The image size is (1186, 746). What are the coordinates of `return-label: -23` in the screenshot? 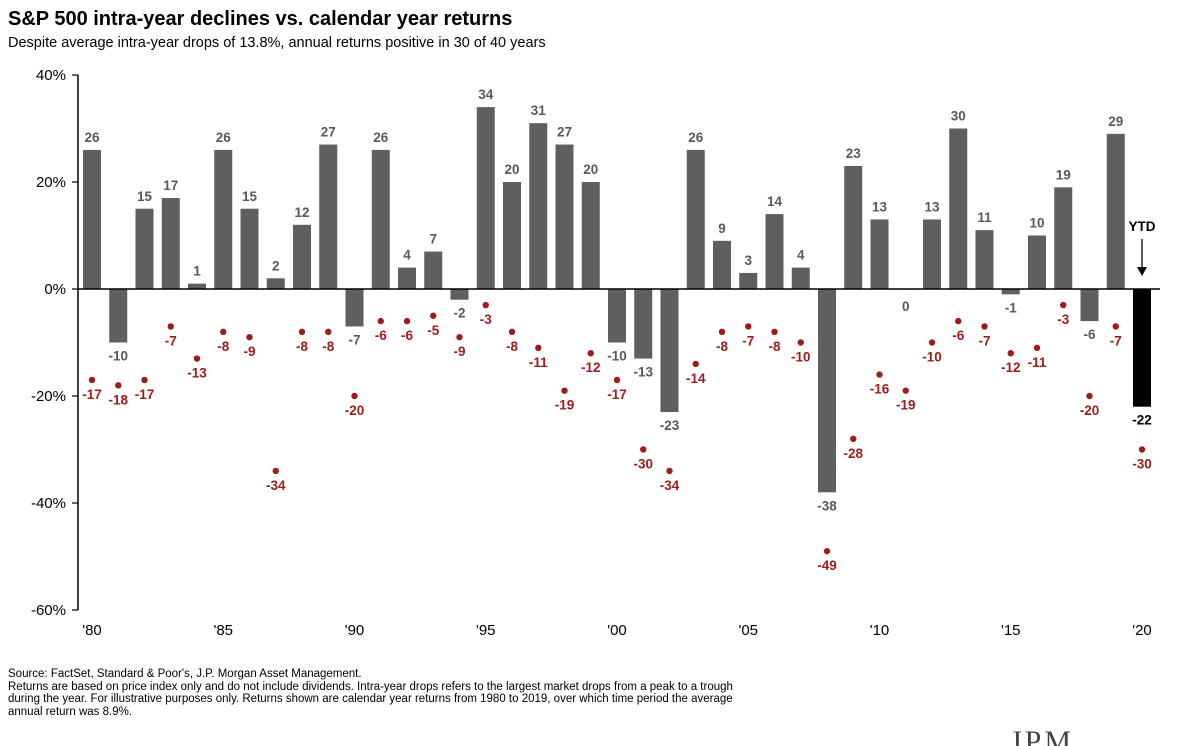 It's located at (670, 425).